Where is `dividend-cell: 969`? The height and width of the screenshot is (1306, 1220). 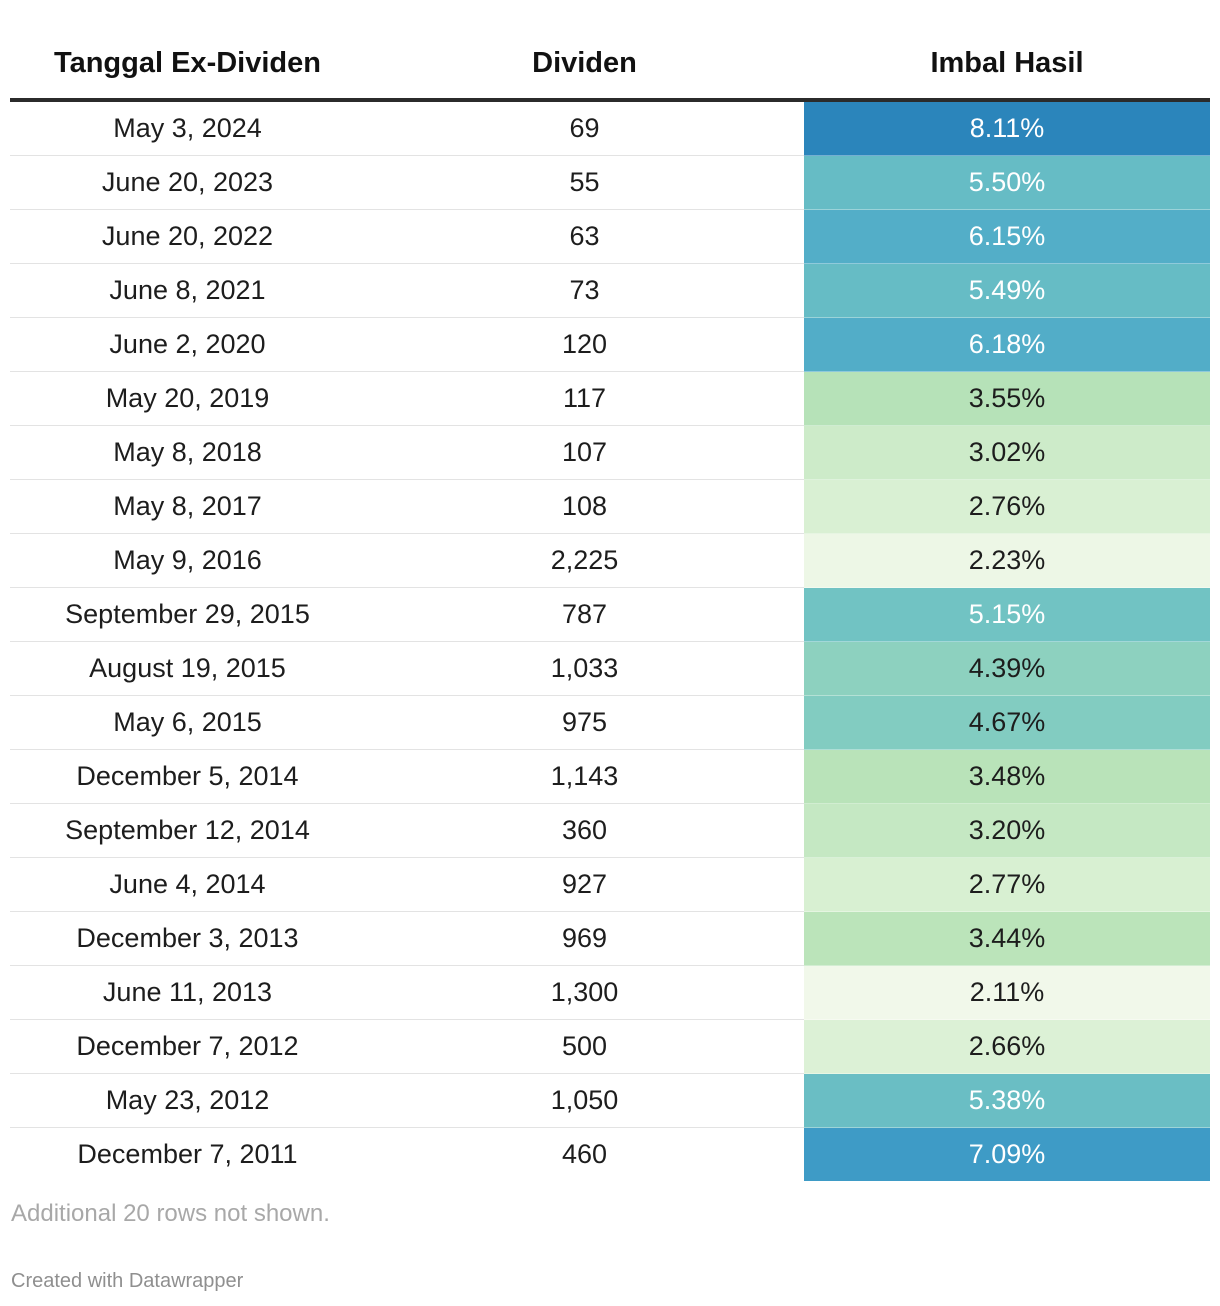
dividend-cell: 969 is located at coordinates (584, 938).